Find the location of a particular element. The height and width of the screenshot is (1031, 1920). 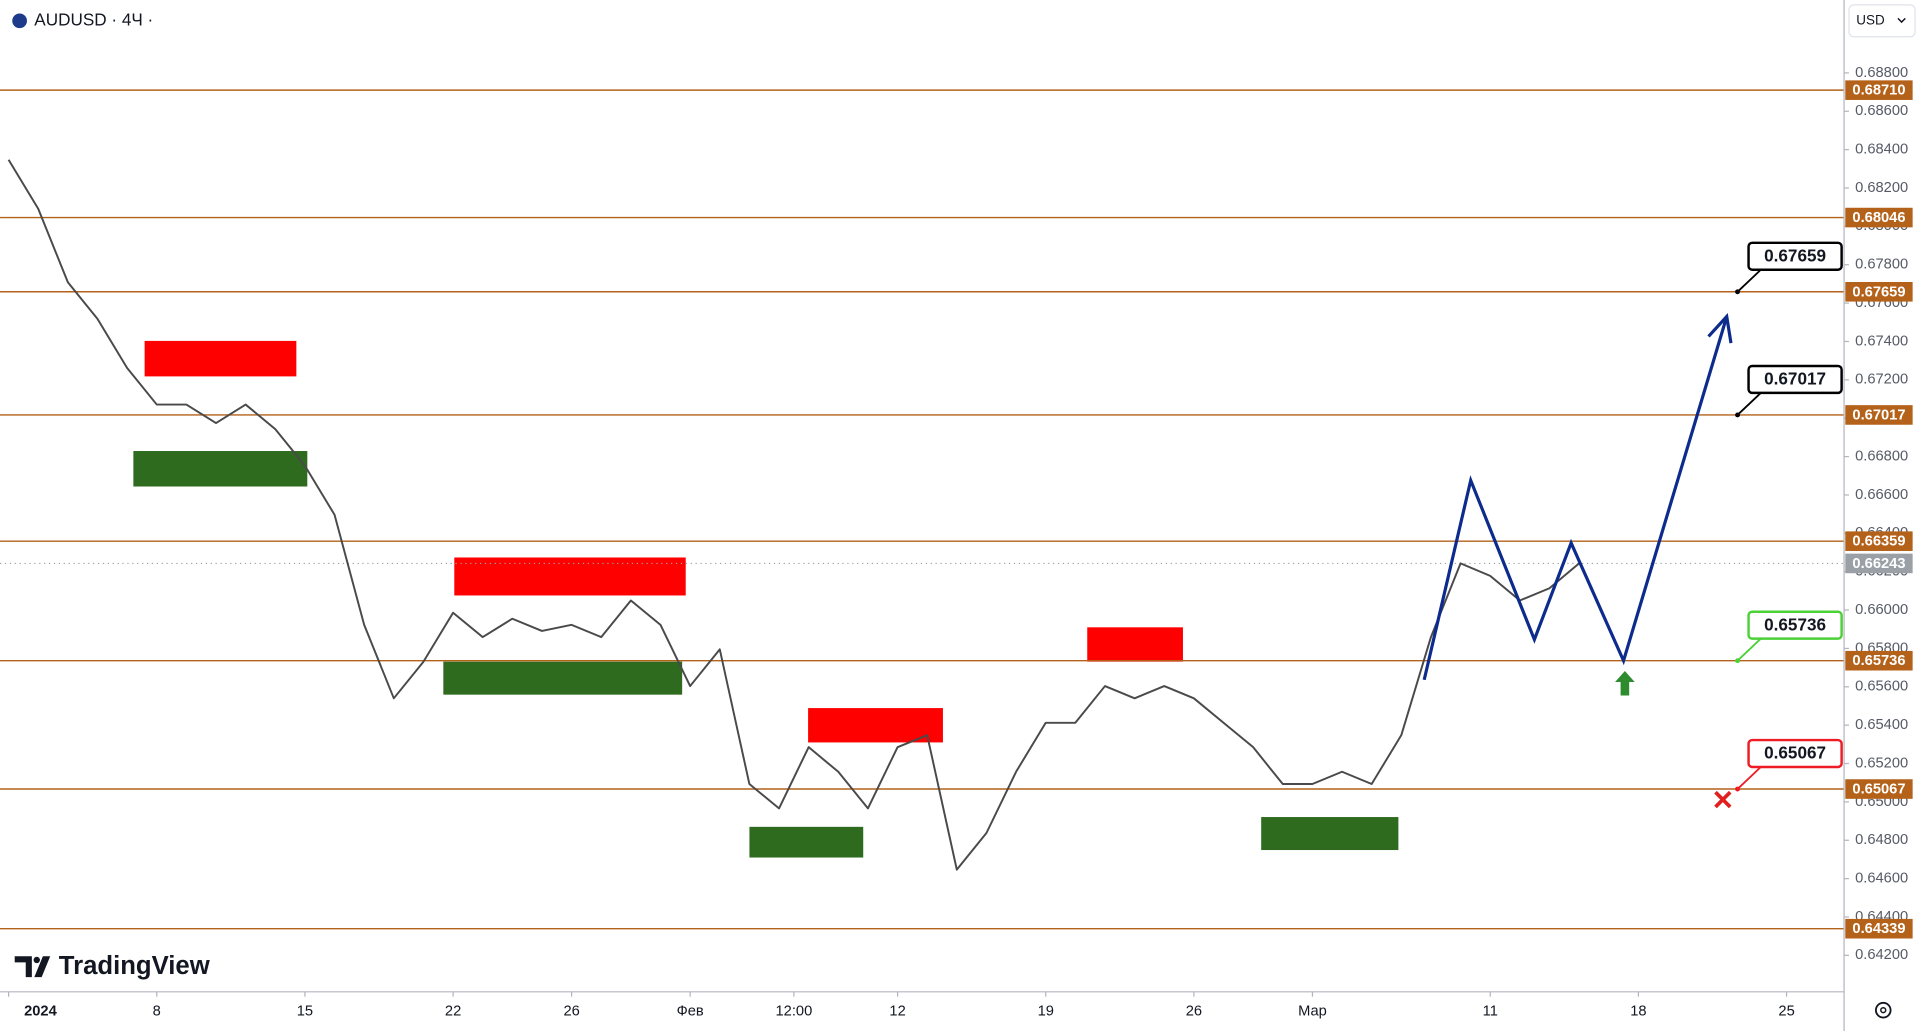

y-tick-label: 0.65400 is located at coordinates (1881, 725).